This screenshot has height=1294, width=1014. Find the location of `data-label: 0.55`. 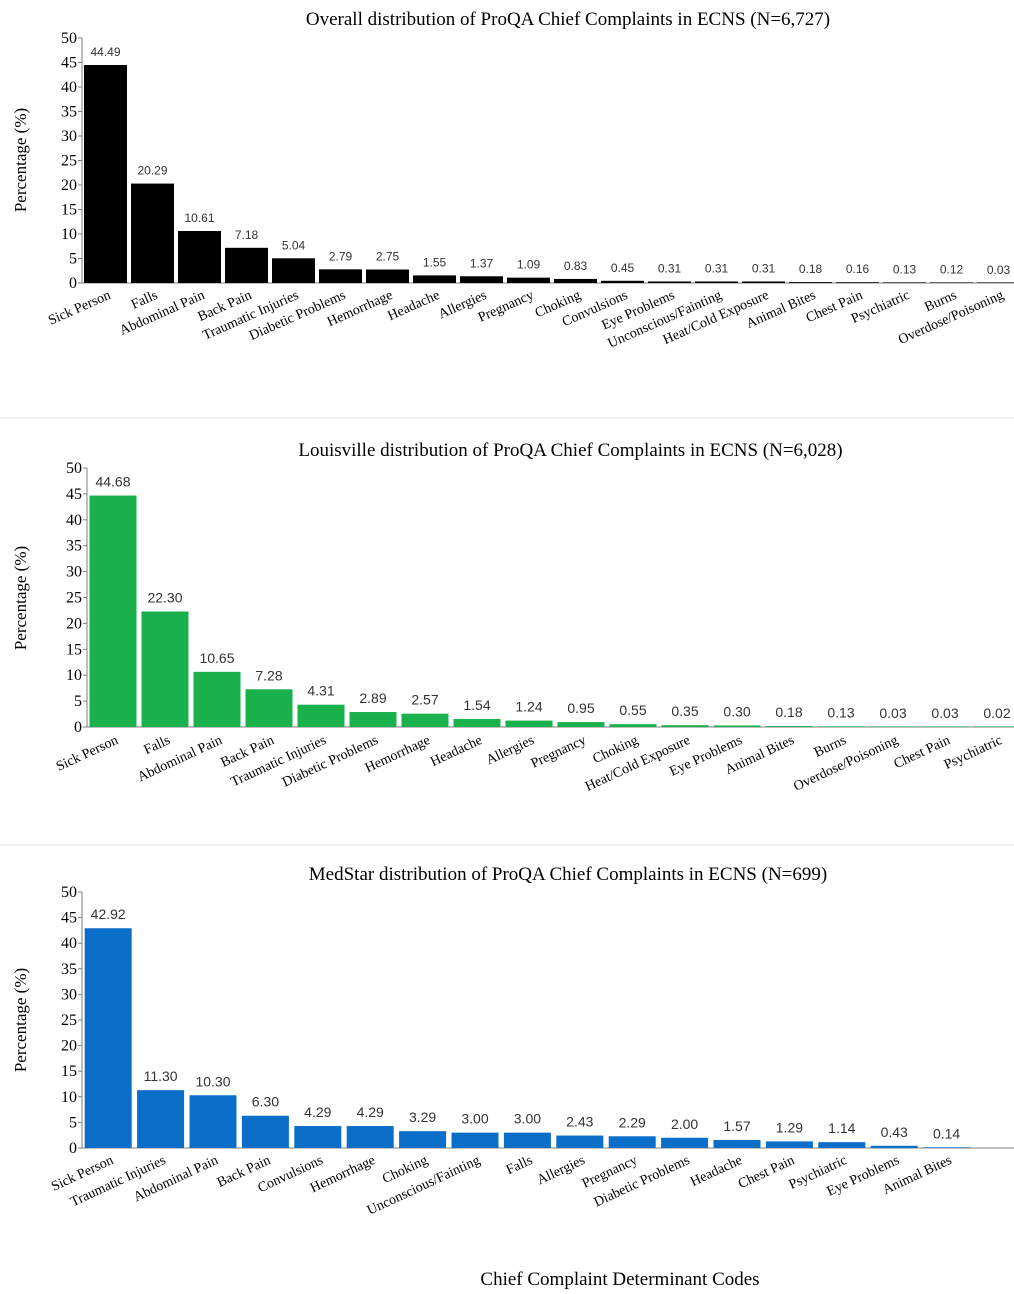

data-label: 0.55 is located at coordinates (632, 710).